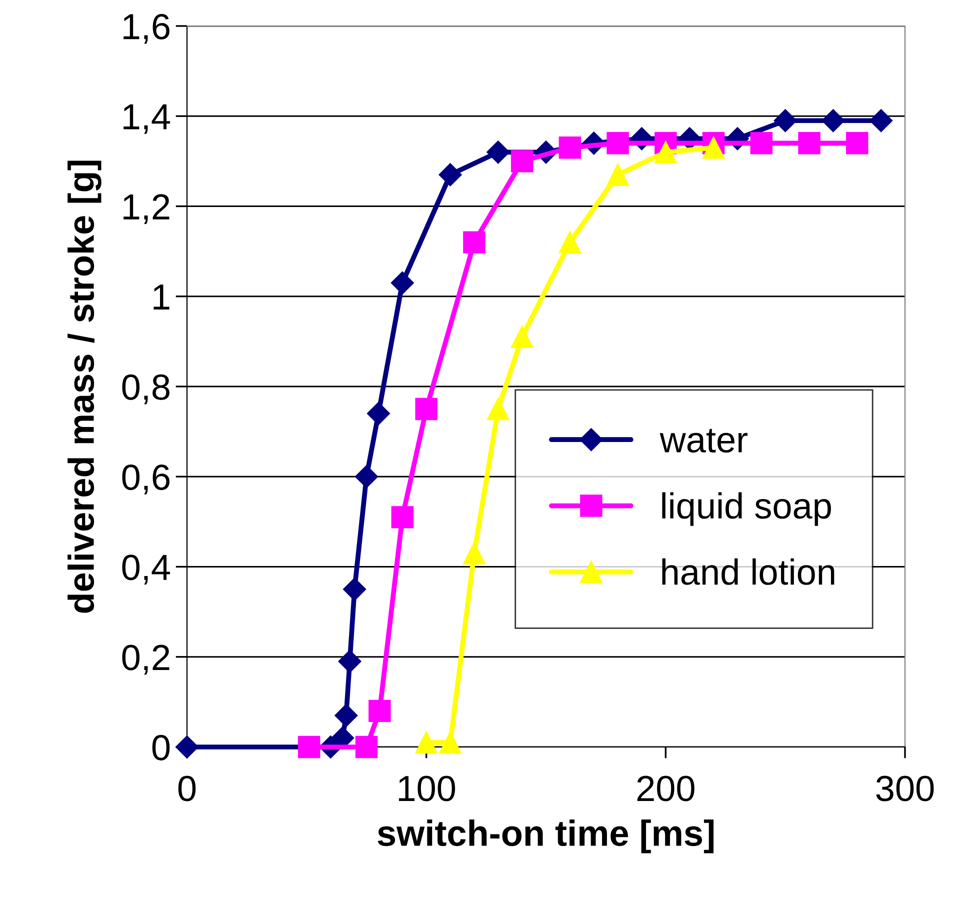 The height and width of the screenshot is (899, 962). What do you see at coordinates (905, 789) in the screenshot?
I see `x-tick-label: 300` at bounding box center [905, 789].